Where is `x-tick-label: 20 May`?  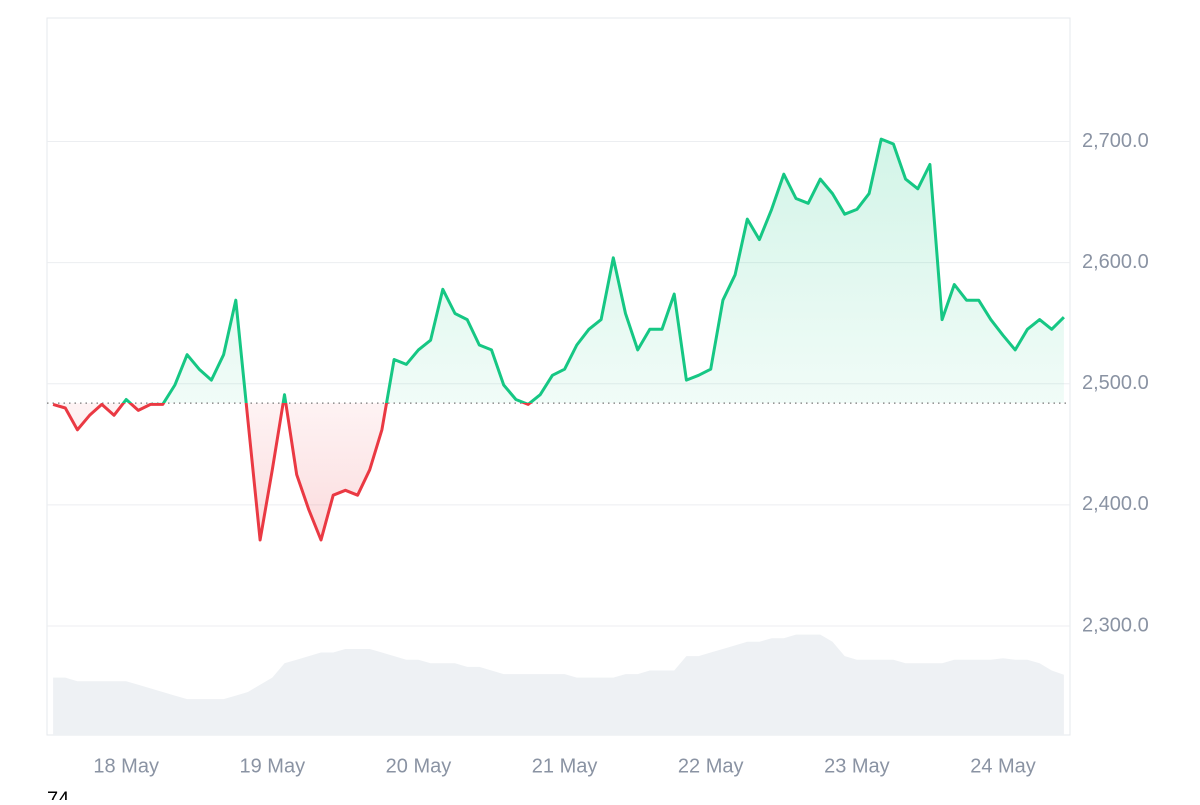
x-tick-label: 20 May is located at coordinates (419, 766).